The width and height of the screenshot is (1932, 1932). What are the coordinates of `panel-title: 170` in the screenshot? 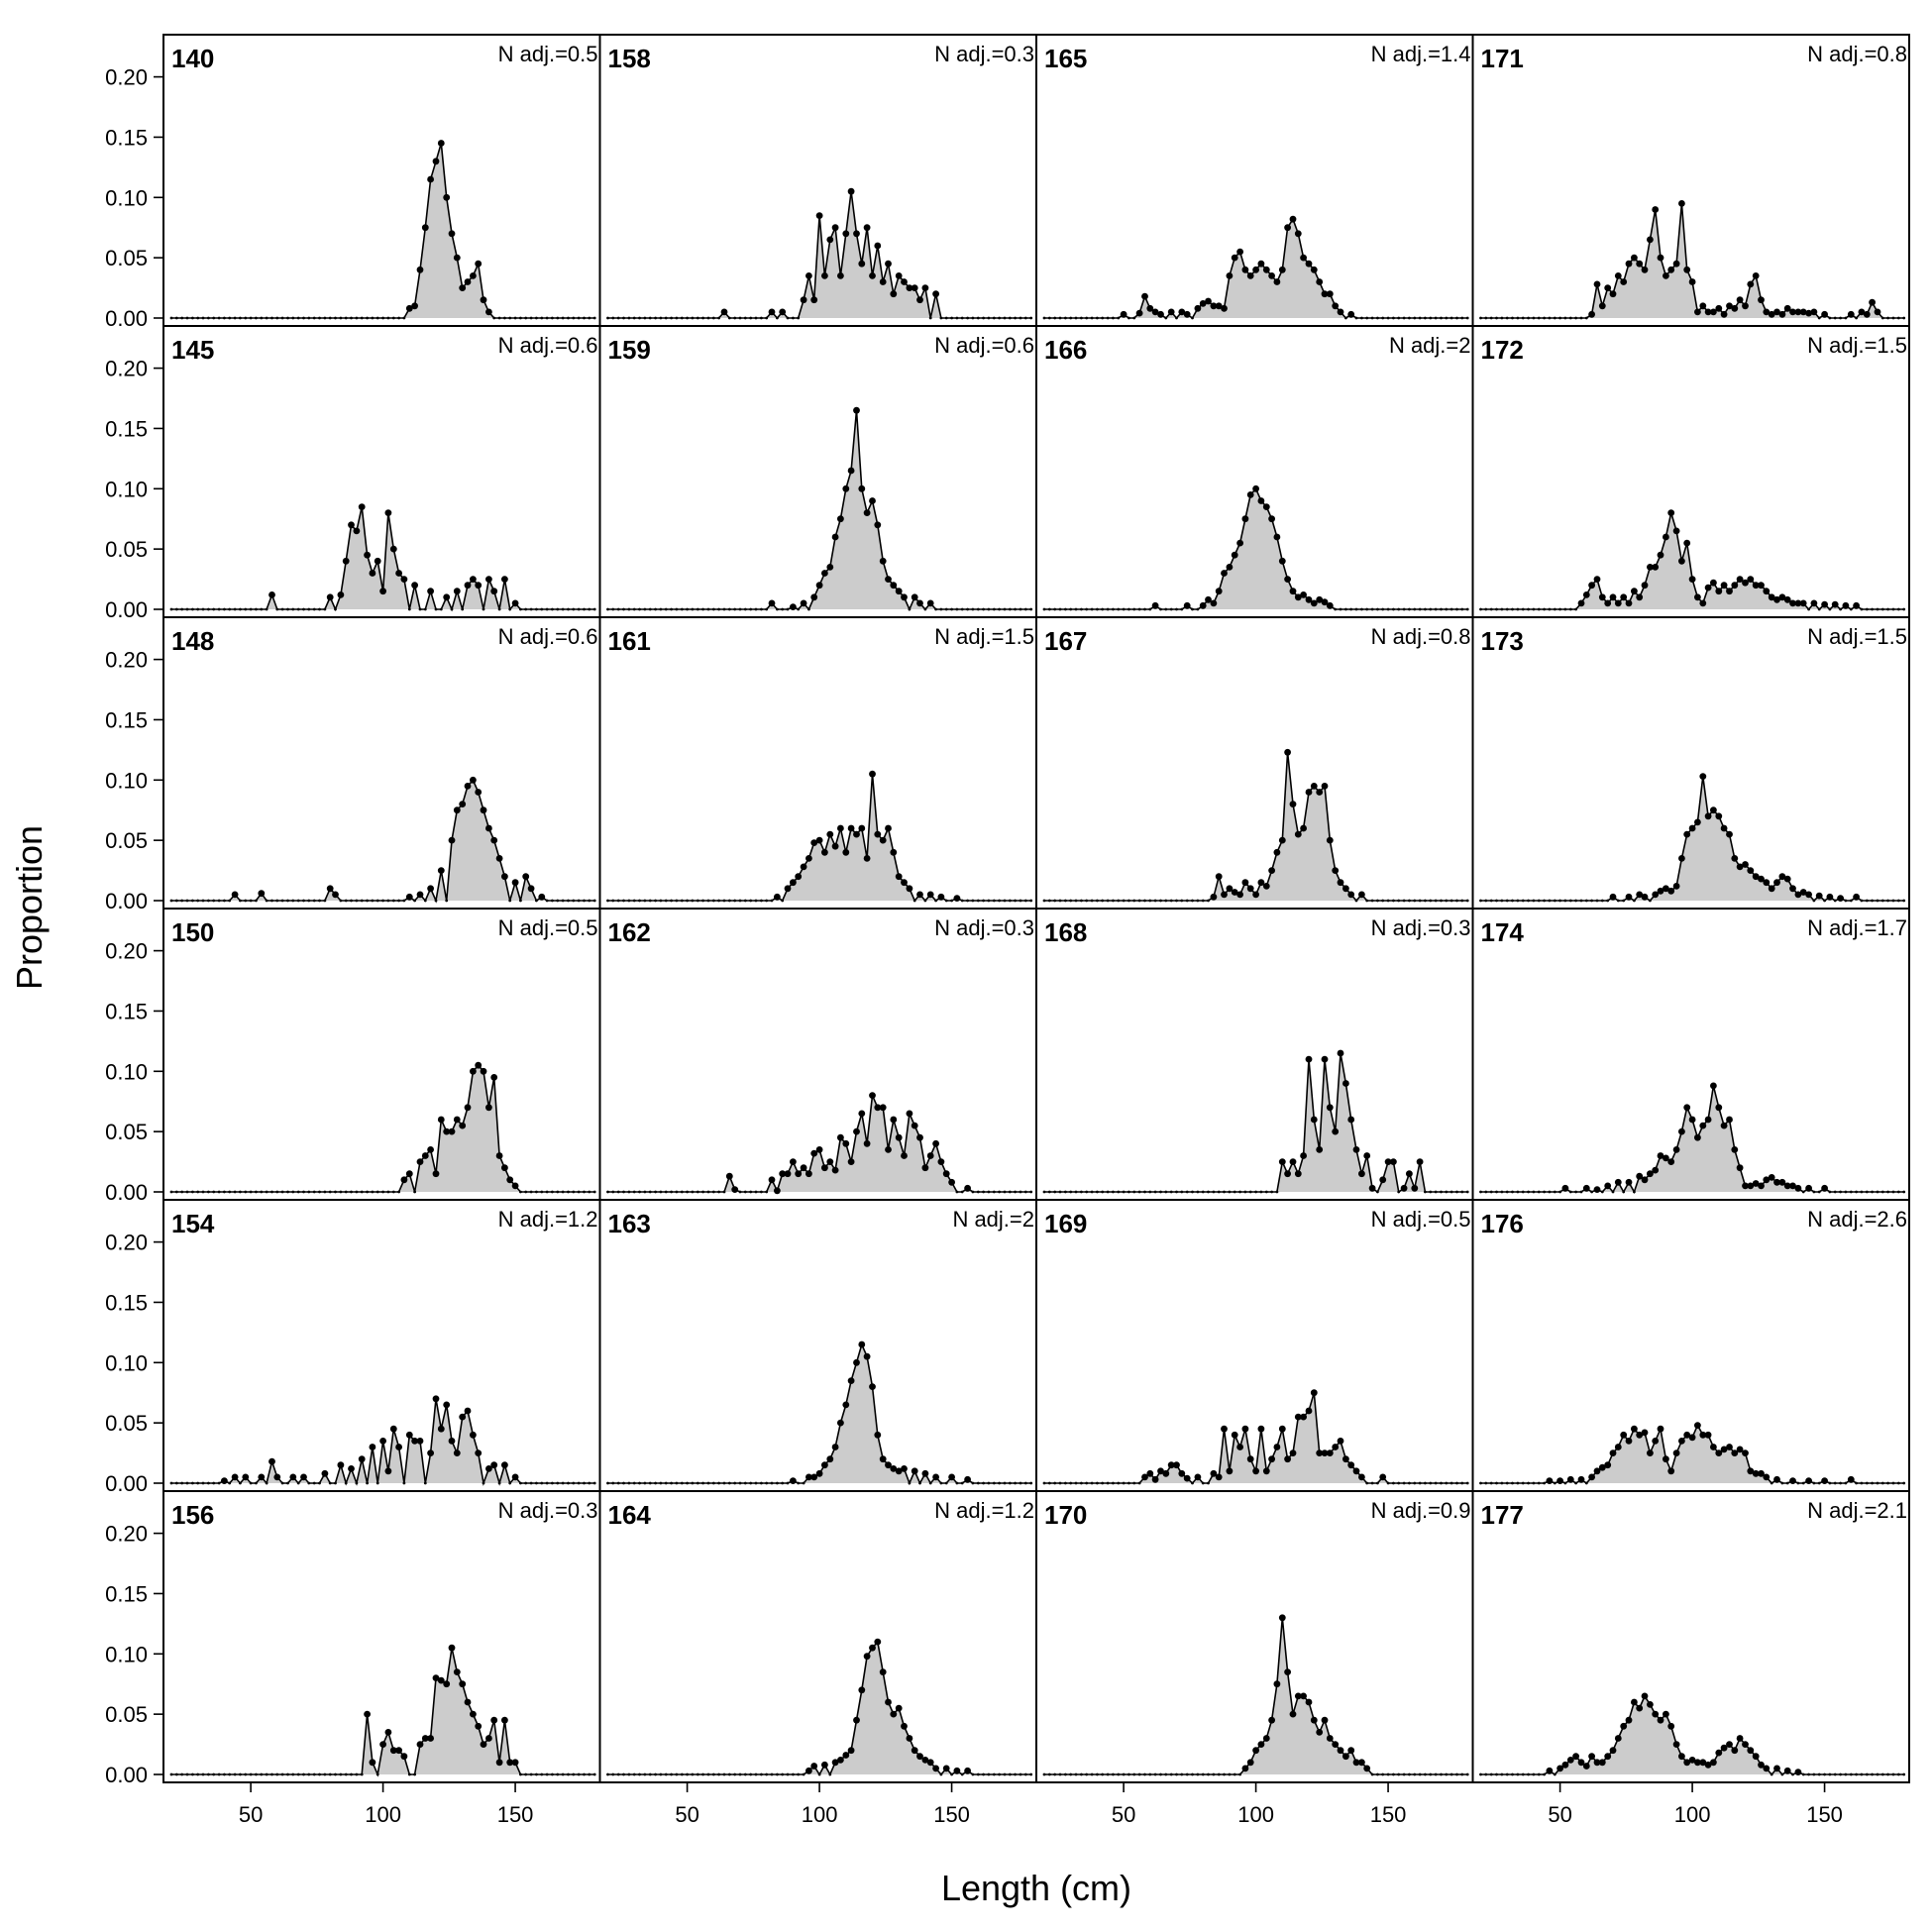 It's located at (1065, 1515).